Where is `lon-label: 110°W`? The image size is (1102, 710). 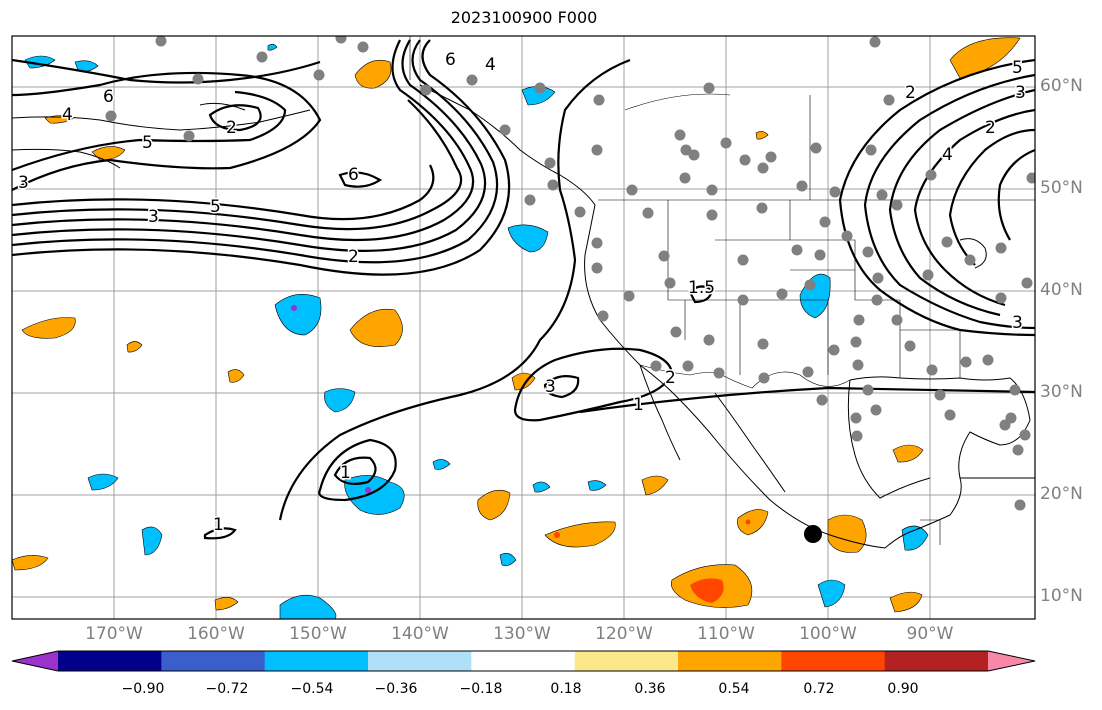
lon-label: 110°W is located at coordinates (726, 634).